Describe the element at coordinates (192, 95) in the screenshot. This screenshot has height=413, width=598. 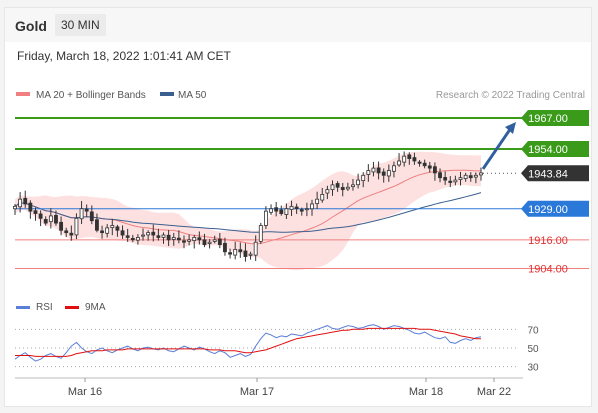
I see `ma50-legend-label: MA 50` at that location.